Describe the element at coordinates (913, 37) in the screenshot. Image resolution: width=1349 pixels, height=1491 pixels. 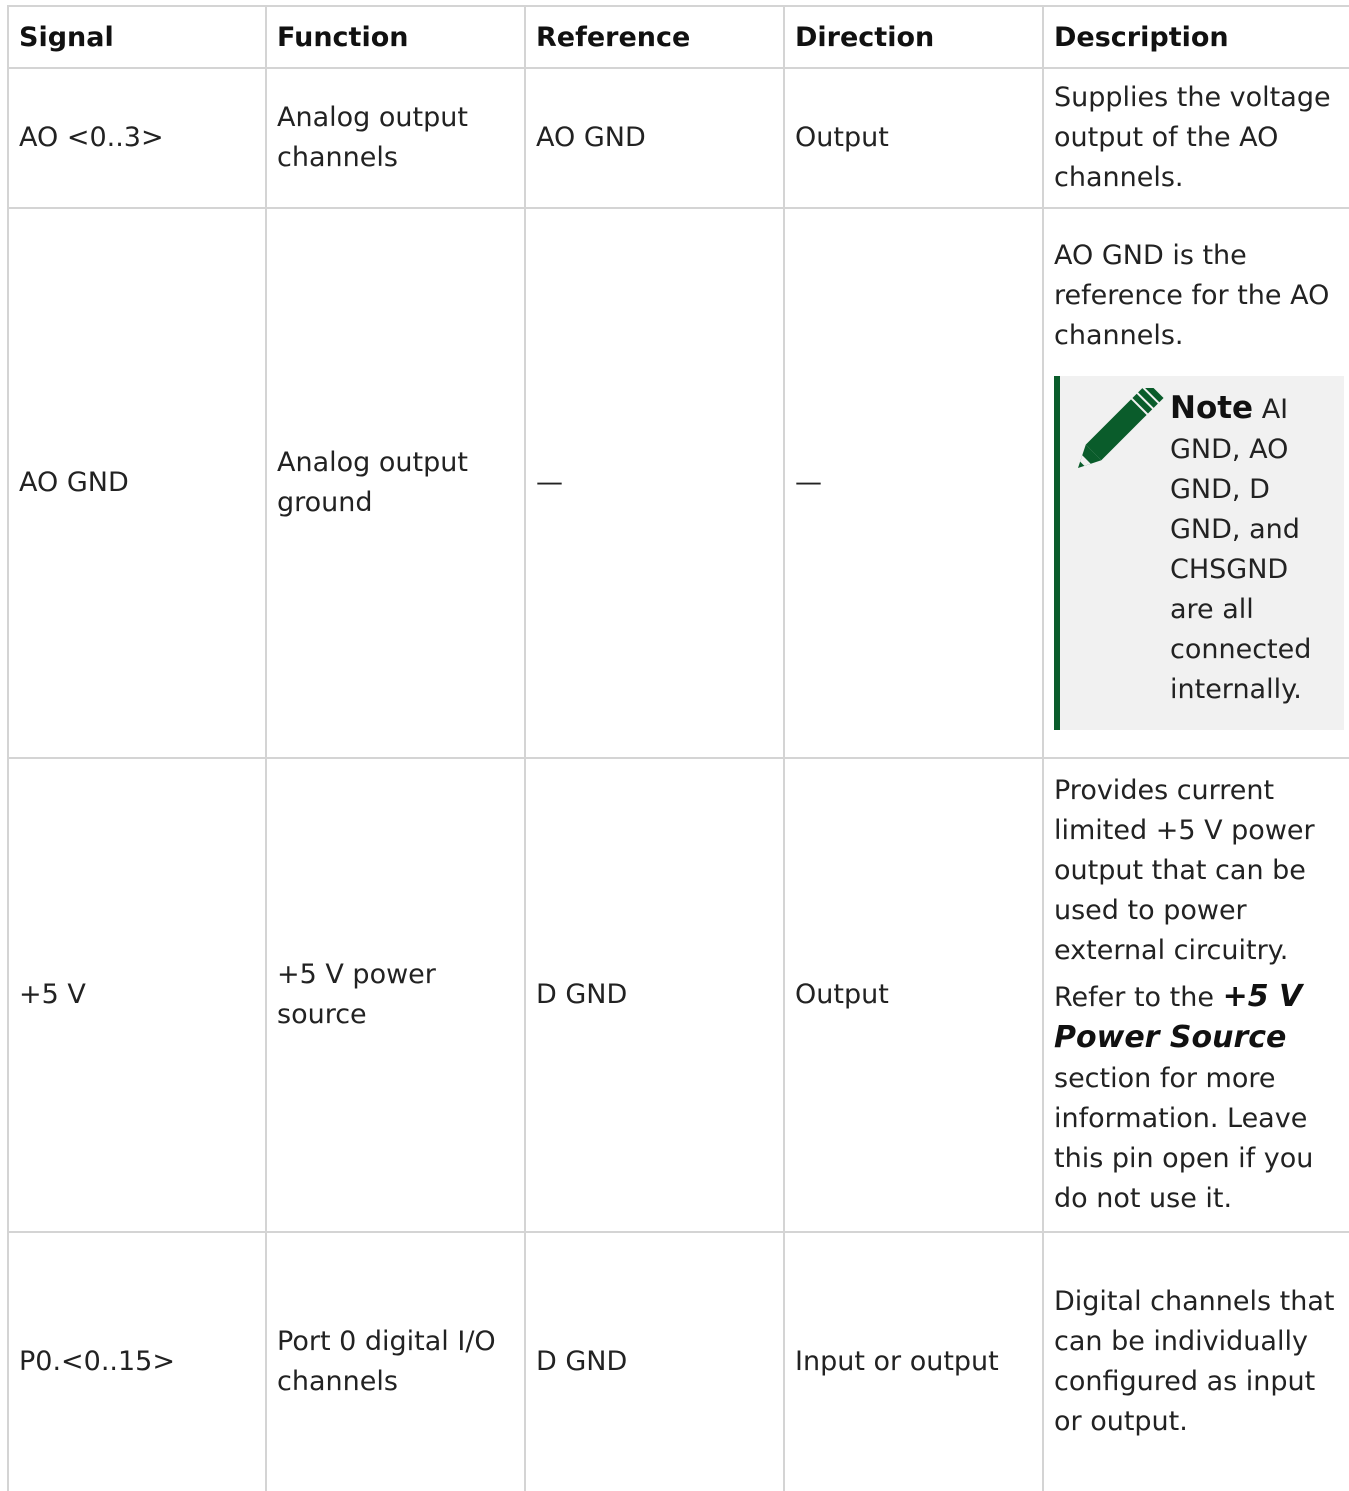
I see `header-direction: Direction` at that location.